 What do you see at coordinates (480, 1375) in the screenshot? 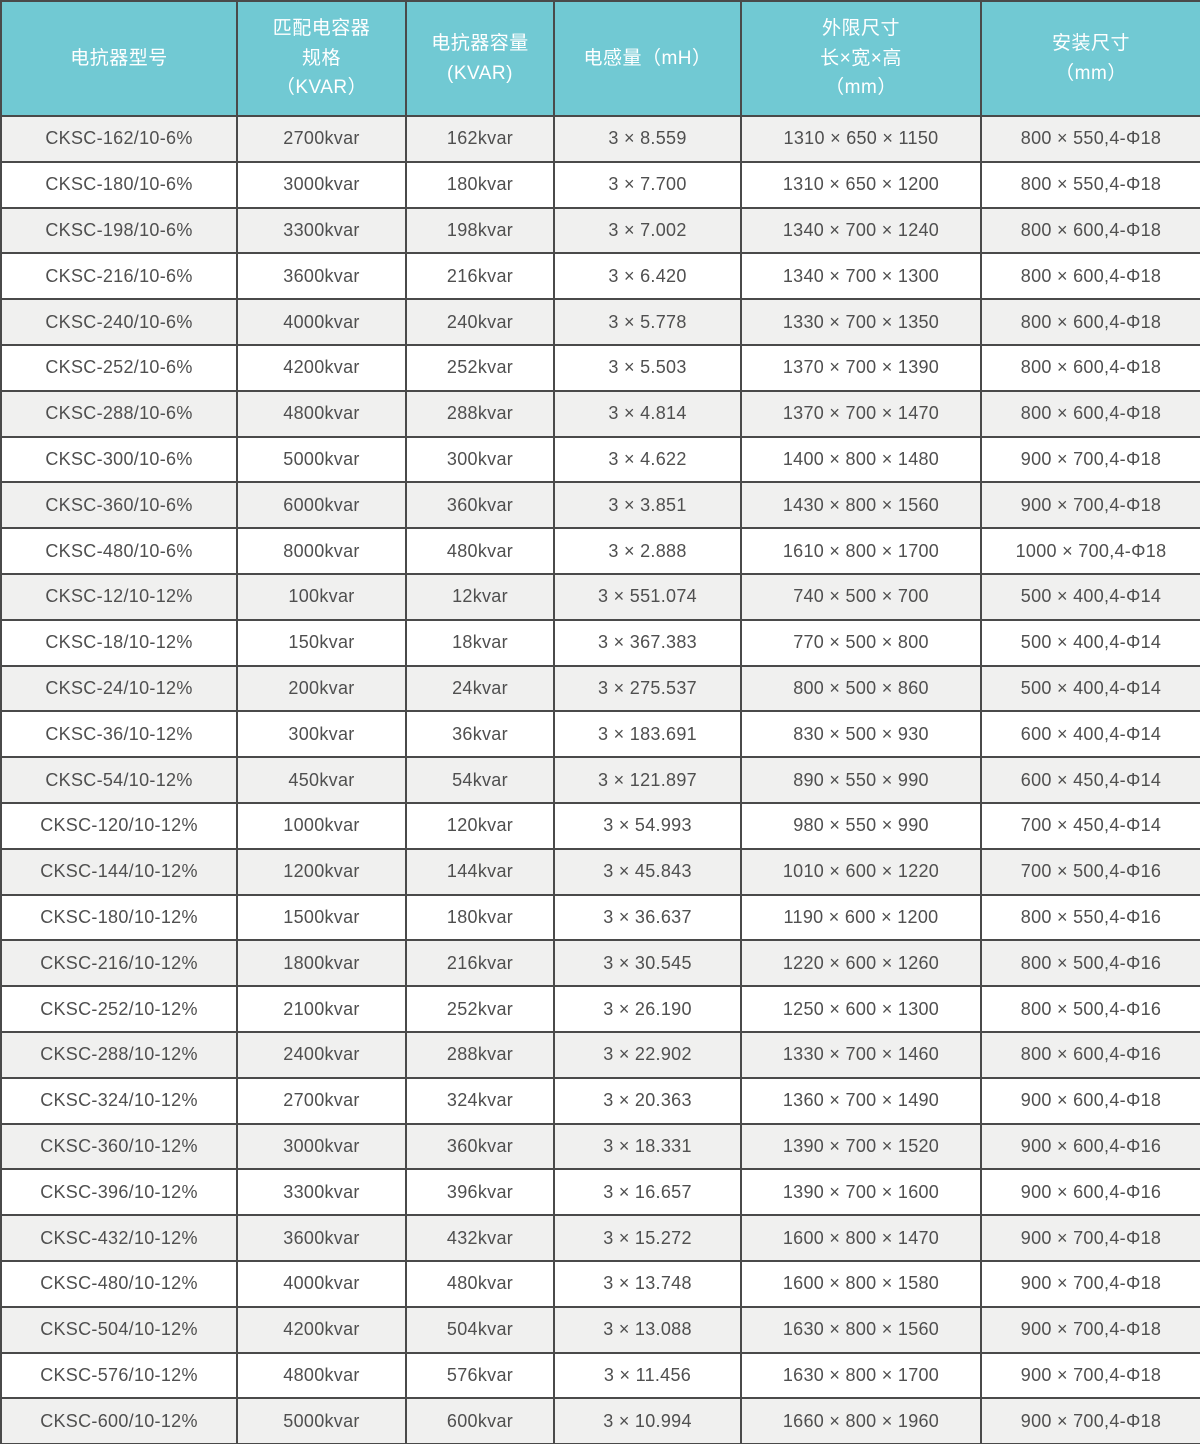
I see `table-cell: 576kvar` at bounding box center [480, 1375].